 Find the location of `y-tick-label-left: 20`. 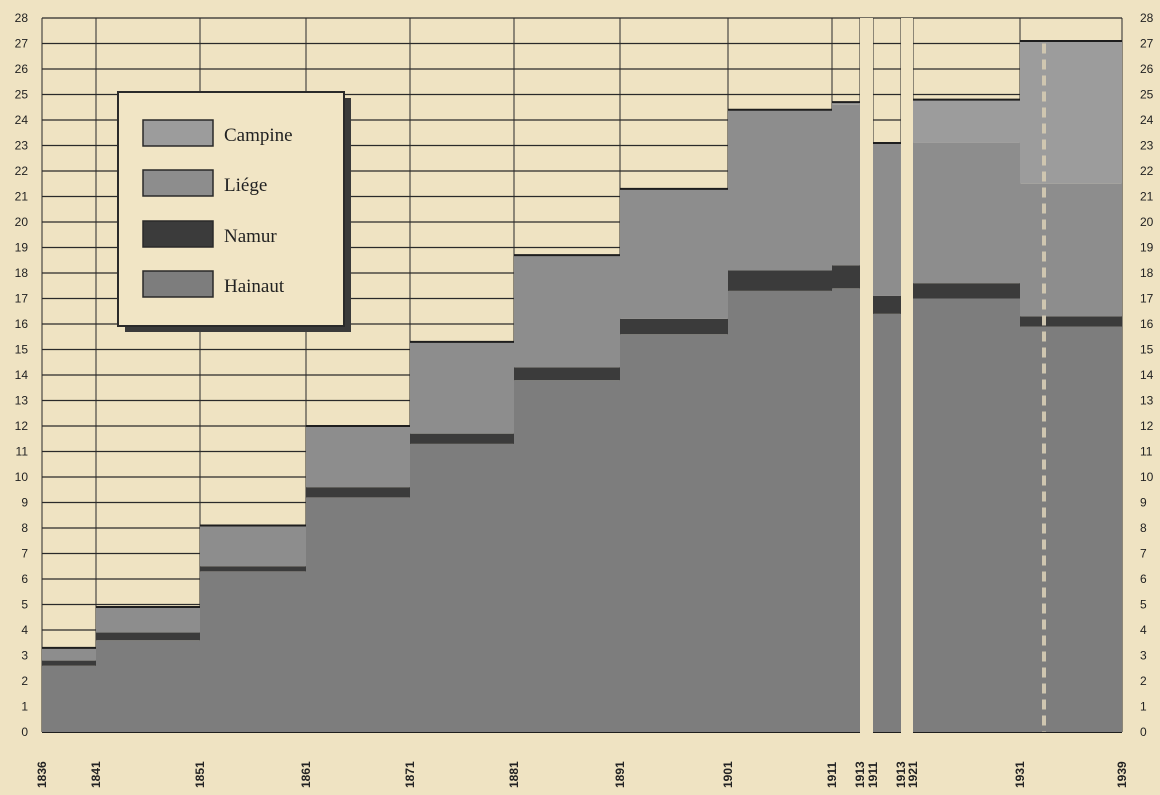

y-tick-label-left: 20 is located at coordinates (22, 222).